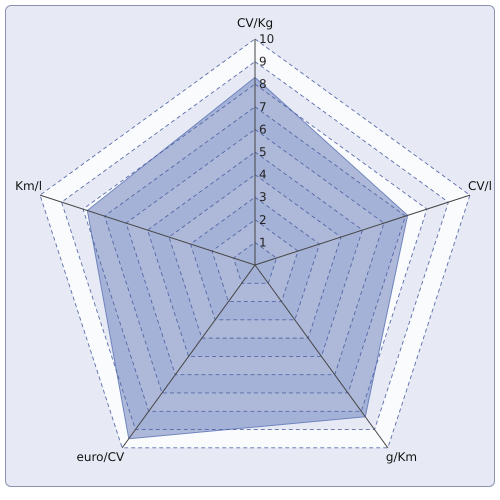 The image size is (500, 500). Describe the element at coordinates (480, 186) in the screenshot. I see `spoke-label: CV/l` at that location.